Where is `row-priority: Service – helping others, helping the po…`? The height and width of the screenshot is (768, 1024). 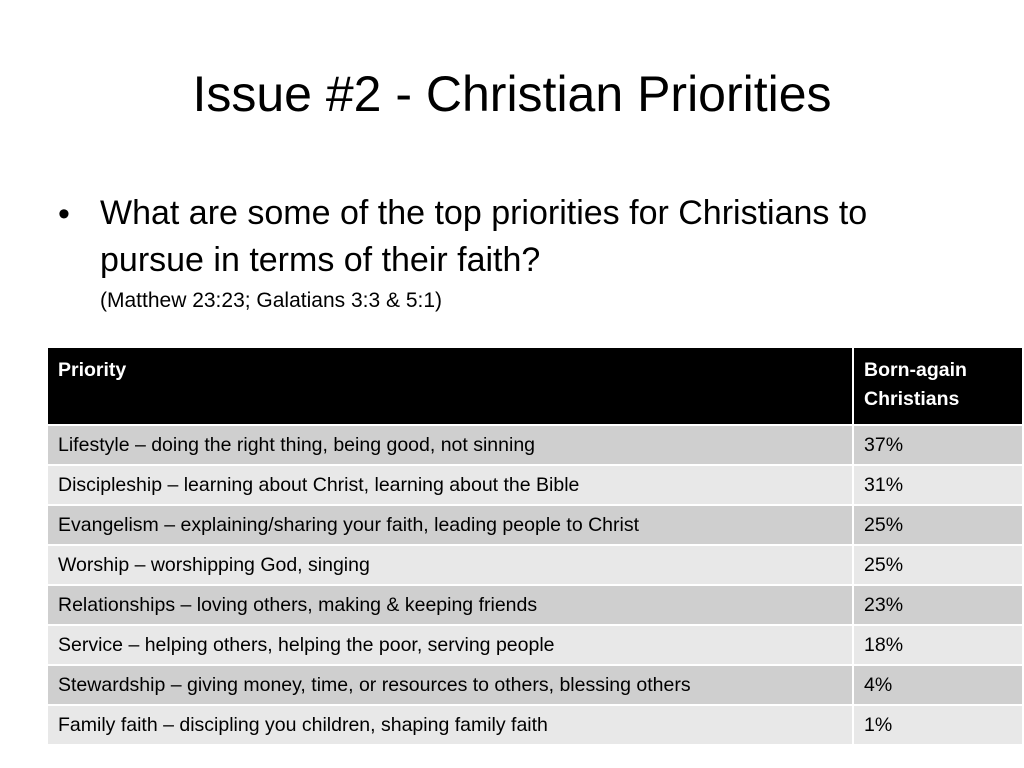 row-priority: Service – helping others, helping the po… is located at coordinates (450, 645).